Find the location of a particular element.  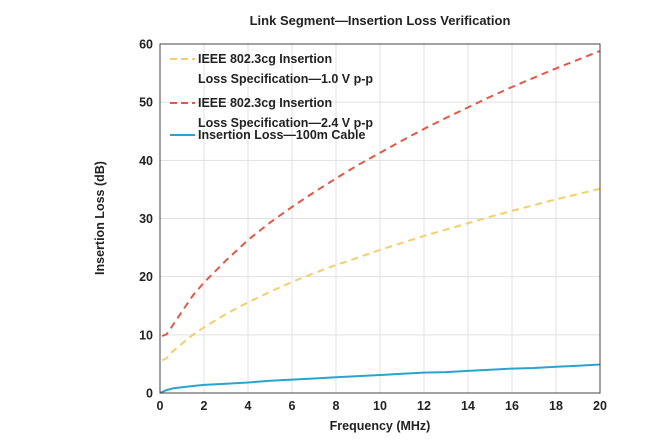

y-tick-label-0: 0 is located at coordinates (149, 394).